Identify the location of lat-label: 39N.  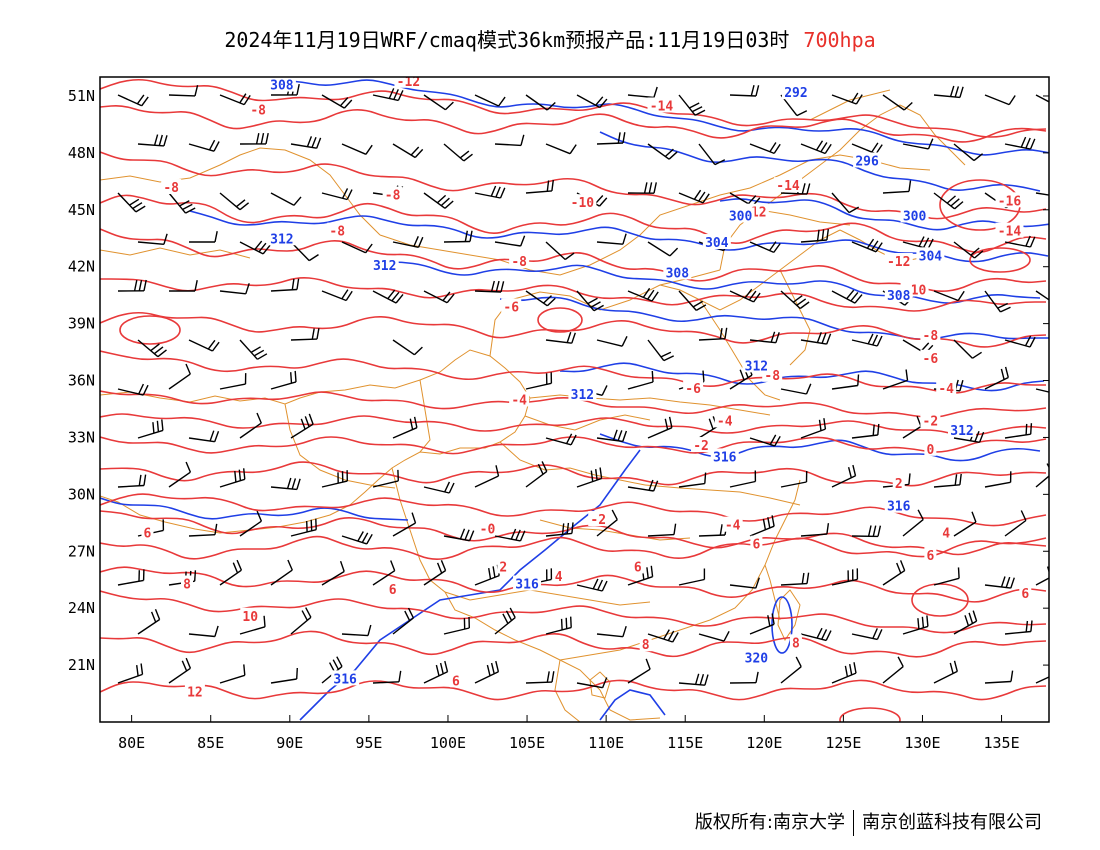
(81, 324).